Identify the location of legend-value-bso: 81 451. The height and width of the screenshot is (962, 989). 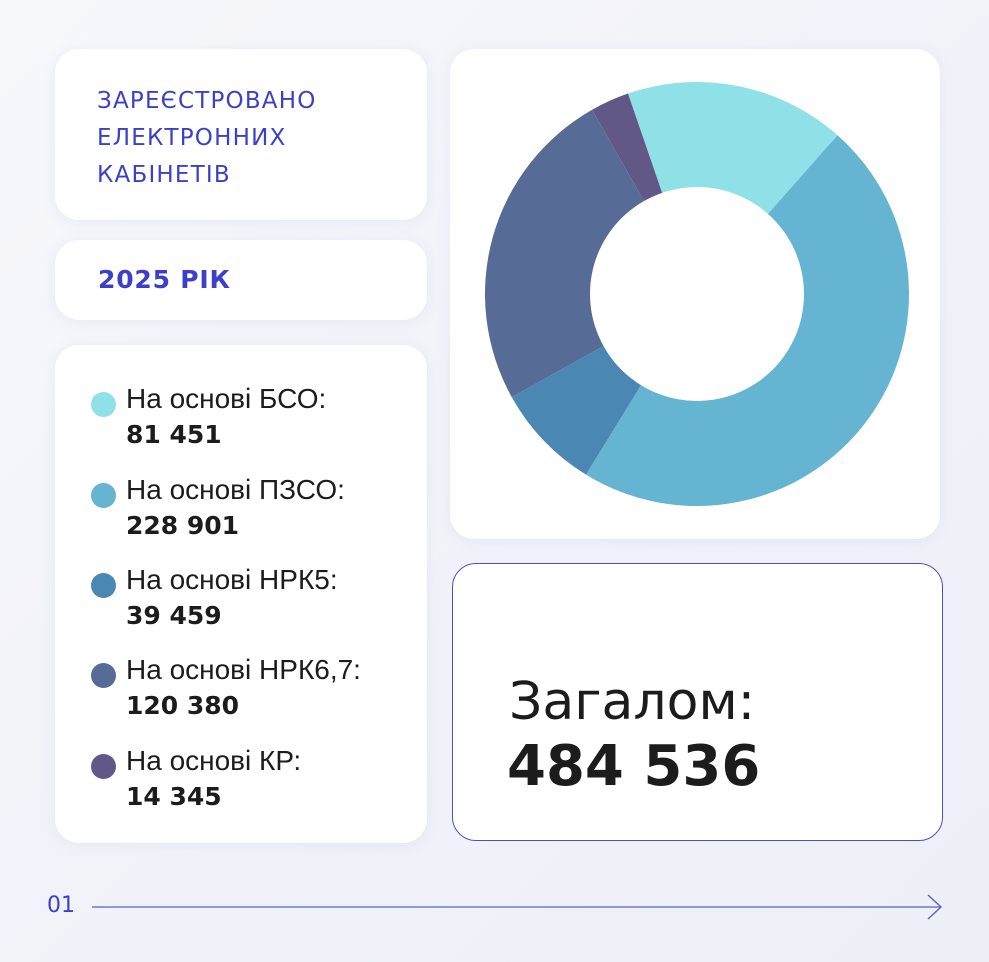
(174, 434).